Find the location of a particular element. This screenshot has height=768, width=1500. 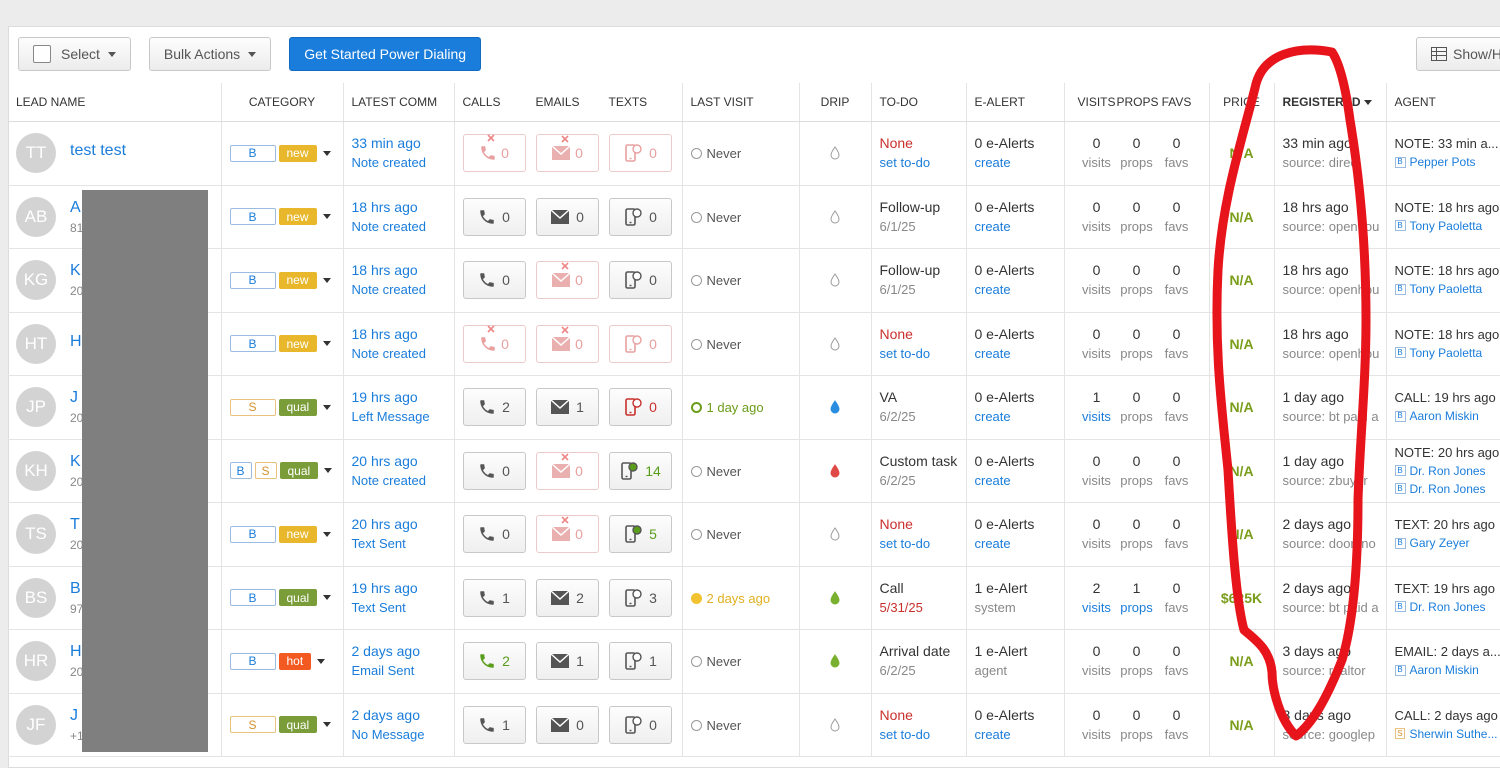

comm-type: Email Sent is located at coordinates (383, 671).